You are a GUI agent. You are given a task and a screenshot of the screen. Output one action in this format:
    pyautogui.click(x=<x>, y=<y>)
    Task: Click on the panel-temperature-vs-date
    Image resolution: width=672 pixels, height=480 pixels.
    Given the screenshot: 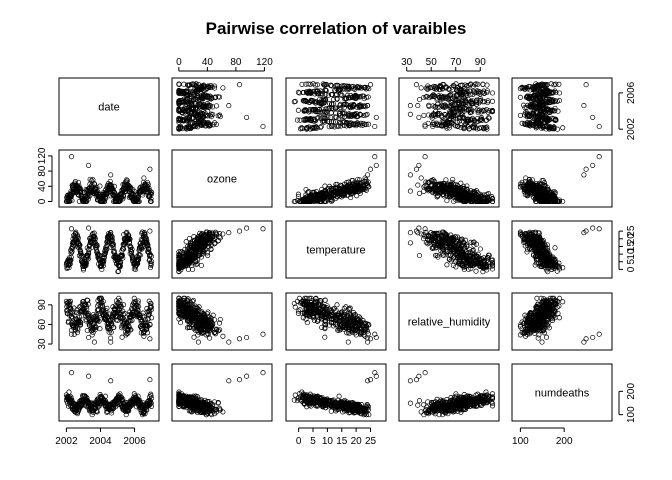 What is the action you would take?
    pyautogui.click(x=109, y=249)
    